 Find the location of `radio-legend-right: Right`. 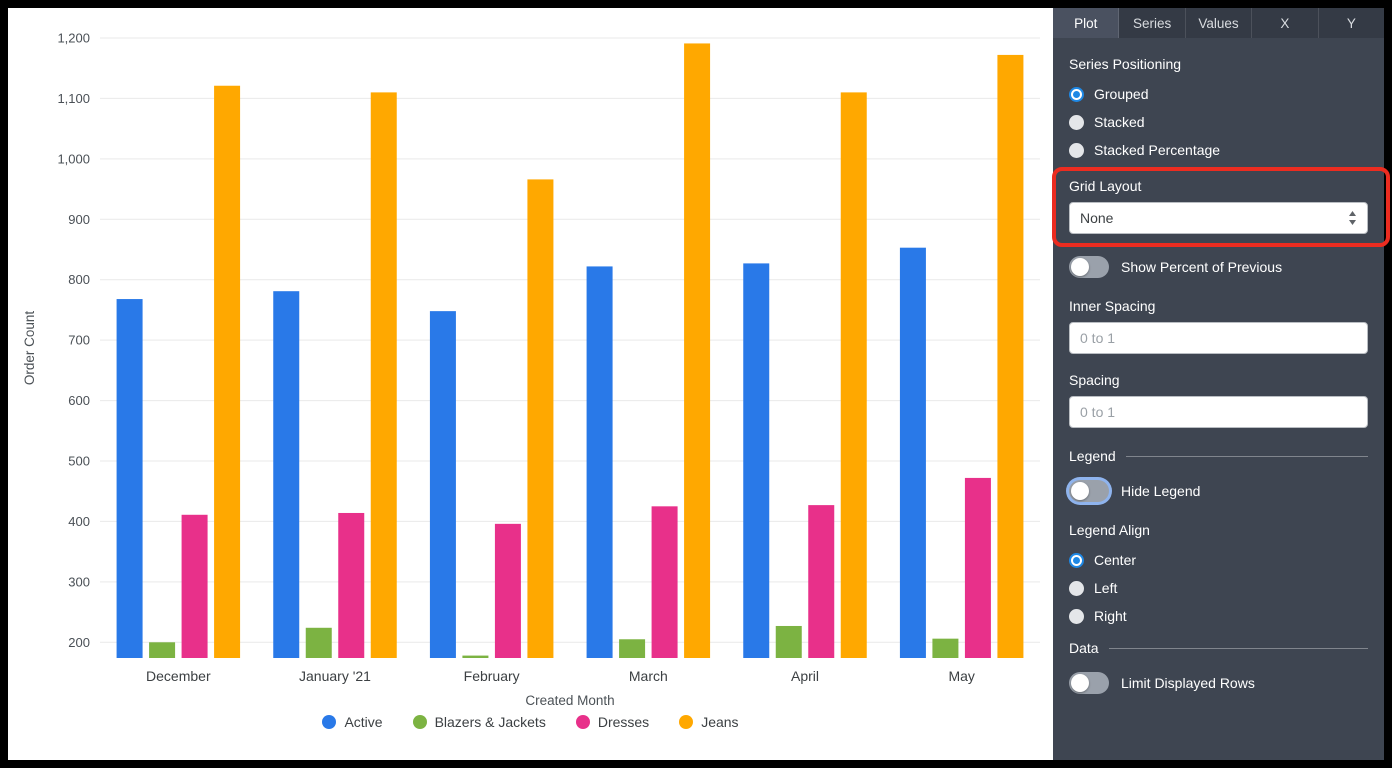

radio-legend-right: Right is located at coordinates (1218, 616).